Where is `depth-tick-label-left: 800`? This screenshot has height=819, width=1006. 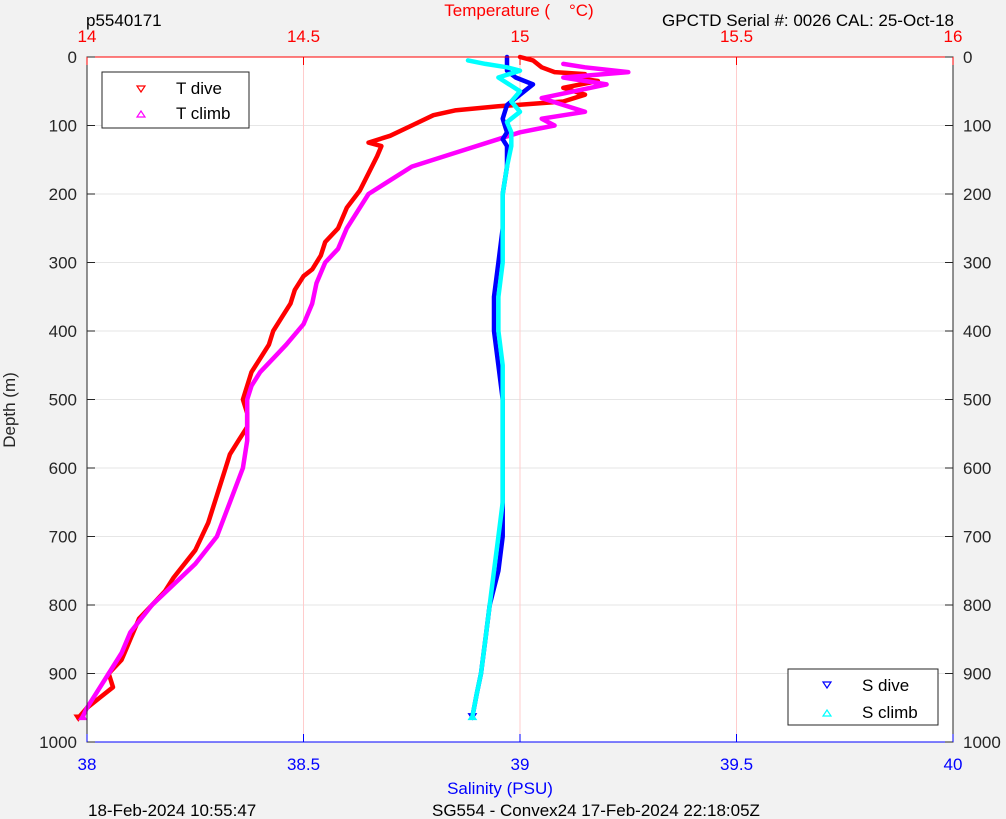 depth-tick-label-left: 800 is located at coordinates (63, 605).